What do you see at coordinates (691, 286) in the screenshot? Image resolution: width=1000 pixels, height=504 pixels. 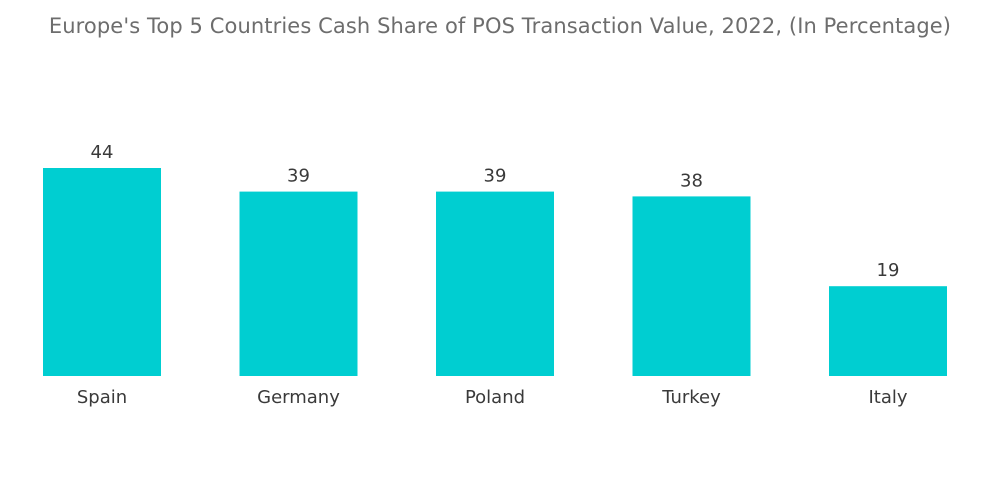 I see `bar-turkey` at bounding box center [691, 286].